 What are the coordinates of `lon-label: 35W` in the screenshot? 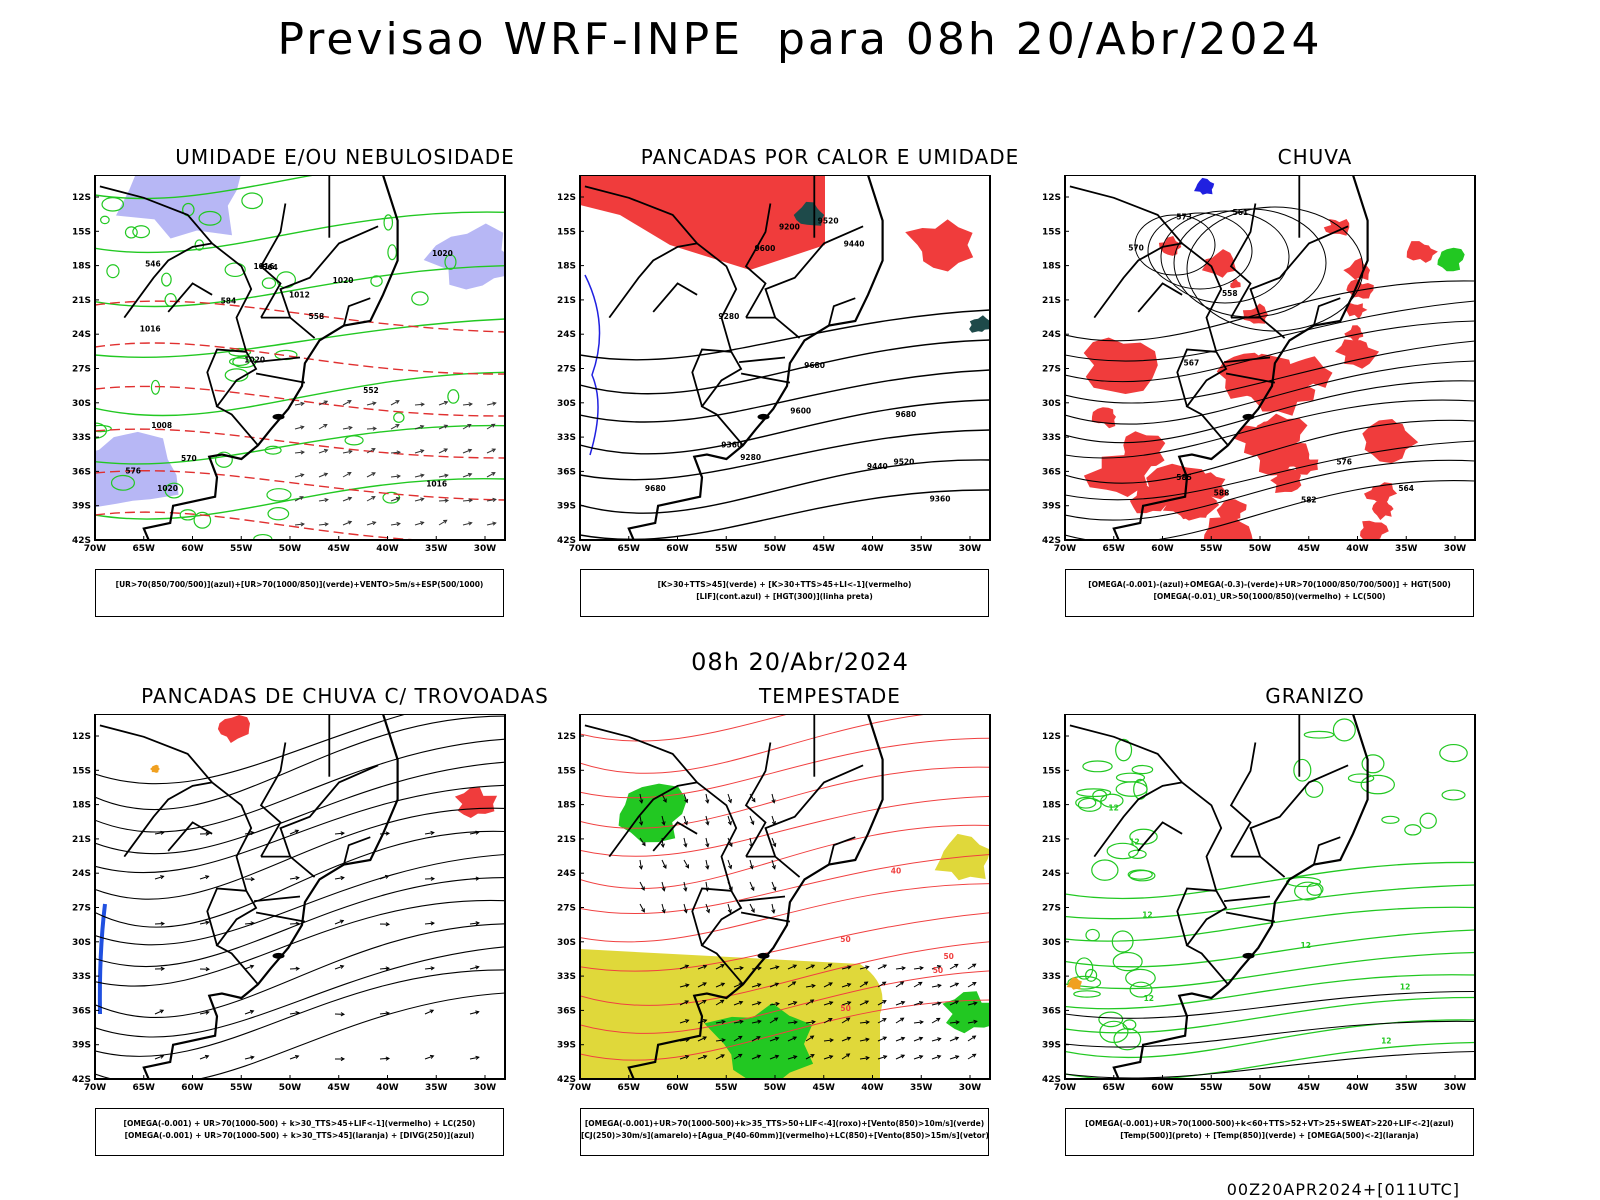 It's located at (1406, 549).